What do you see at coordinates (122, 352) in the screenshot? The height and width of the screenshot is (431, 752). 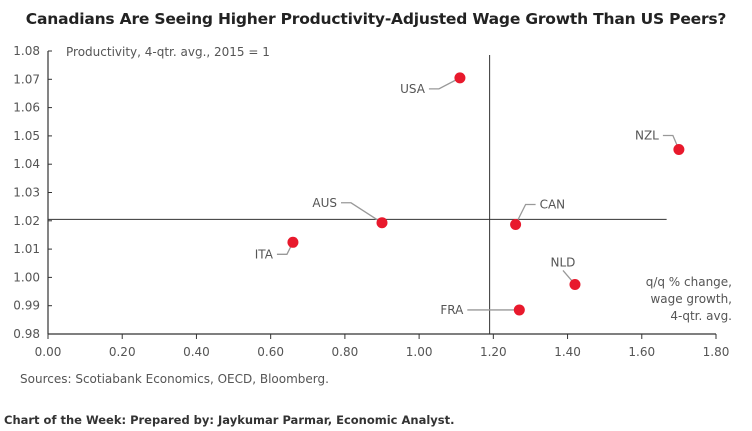 I see `x-tick-label: 0.20` at bounding box center [122, 352].